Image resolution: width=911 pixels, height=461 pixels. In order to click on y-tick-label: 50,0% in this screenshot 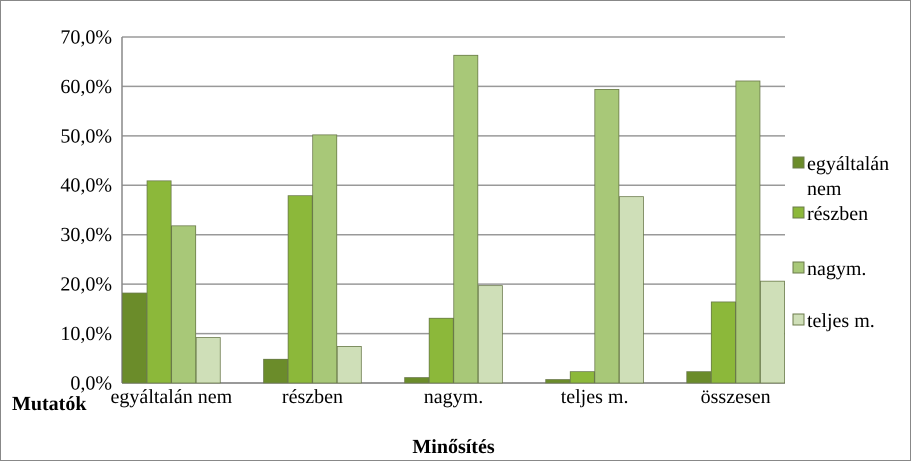, I will do `click(86, 136)`.